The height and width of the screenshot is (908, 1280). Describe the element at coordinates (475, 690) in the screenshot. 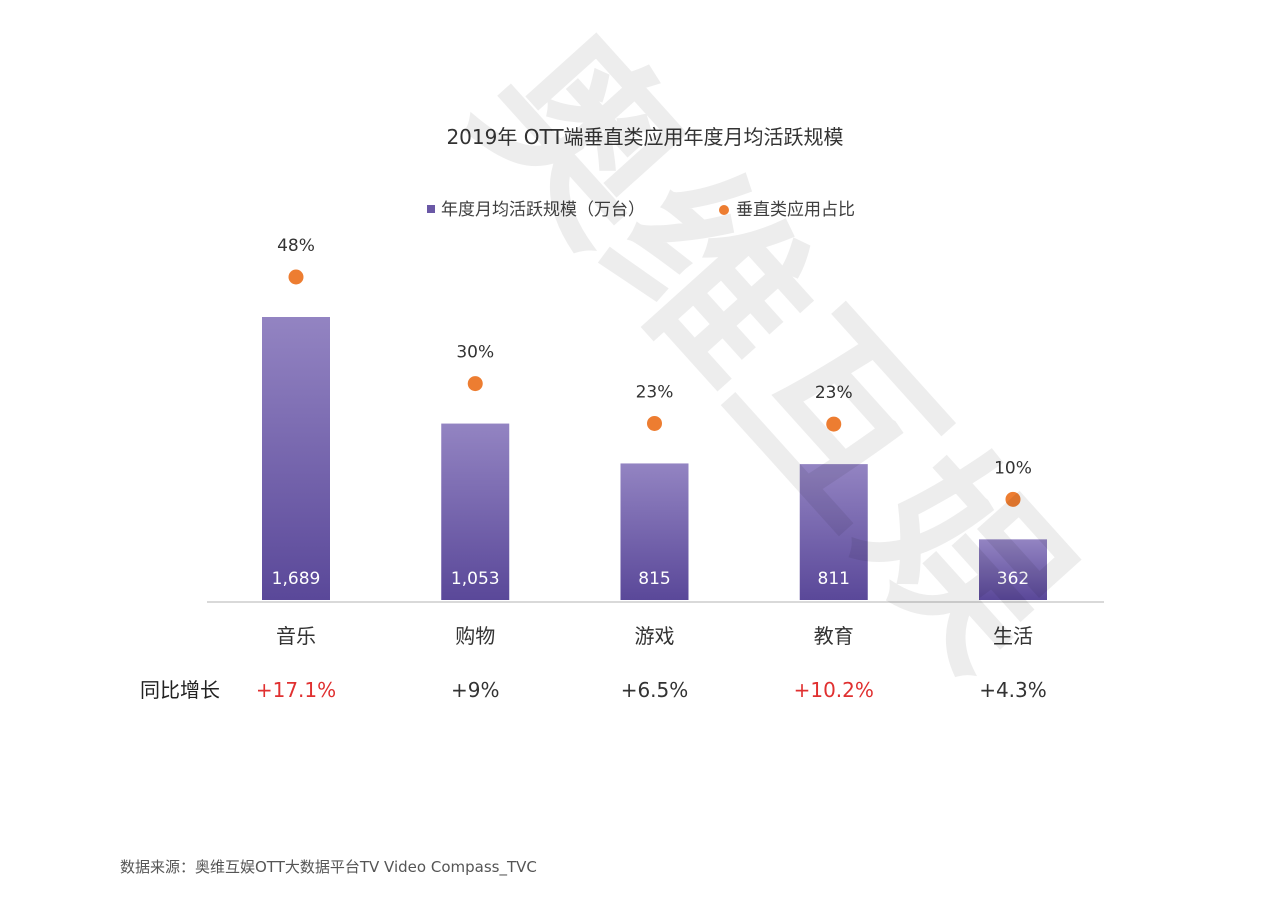

I see `growth-value: +9%` at that location.